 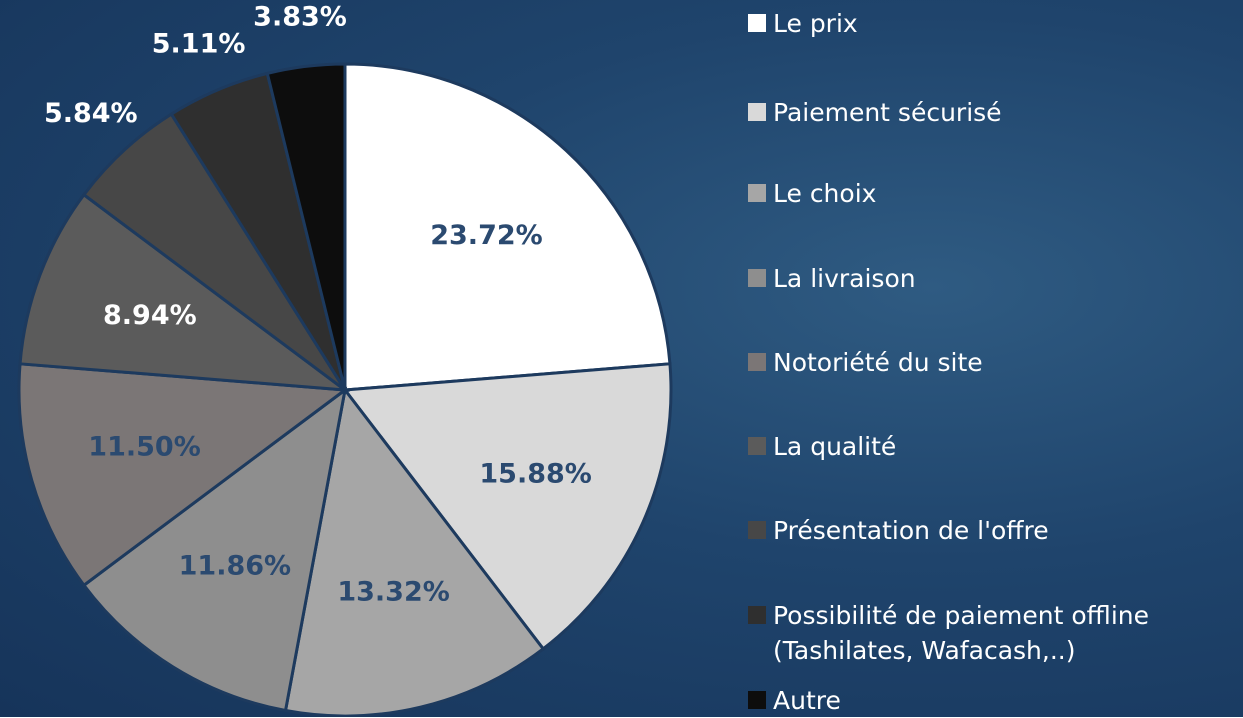 What do you see at coordinates (393, 591) in the screenshot?
I see `data-label: 13.32%` at bounding box center [393, 591].